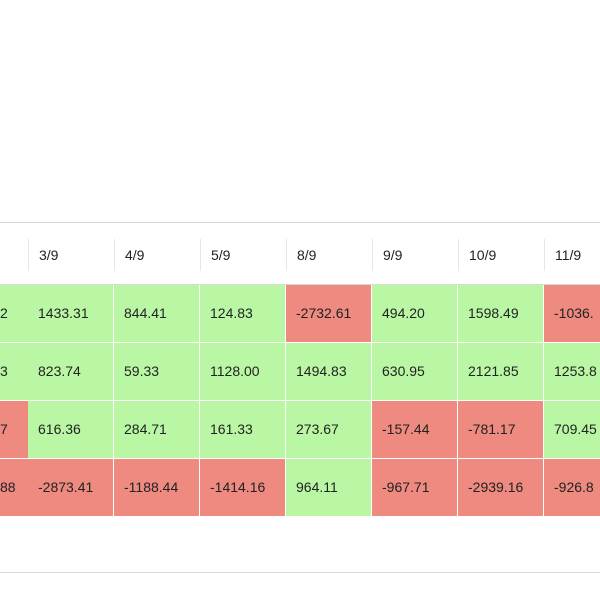  Describe the element at coordinates (575, 429) in the screenshot. I see `cell-value: 709.45` at that location.